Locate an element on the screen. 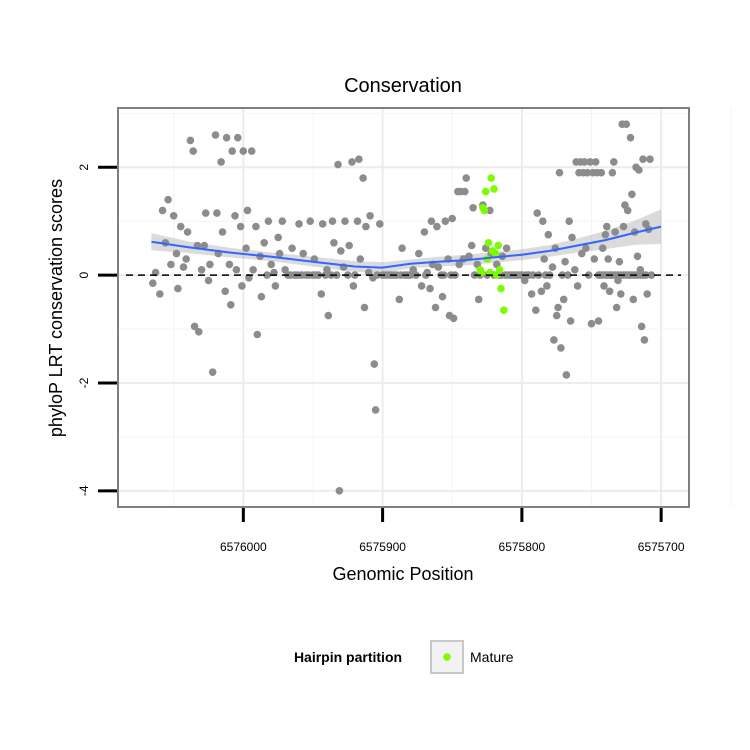  legend-key-mature is located at coordinates (447, 657).